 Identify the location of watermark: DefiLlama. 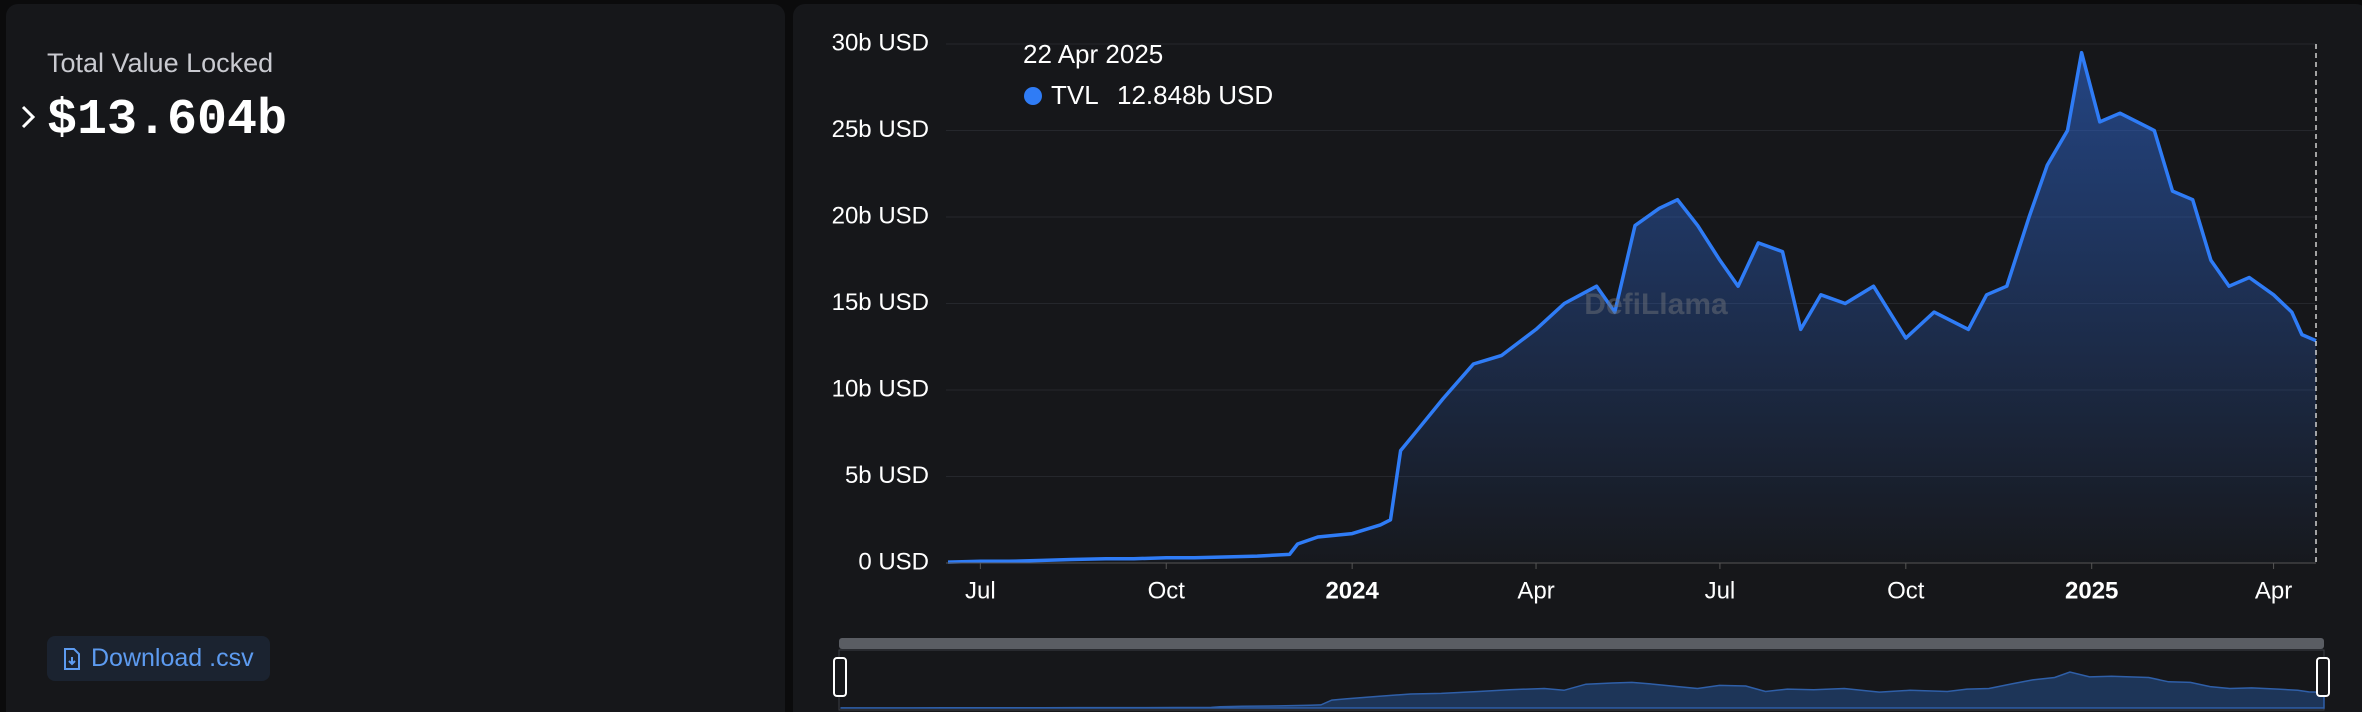
(1656, 304).